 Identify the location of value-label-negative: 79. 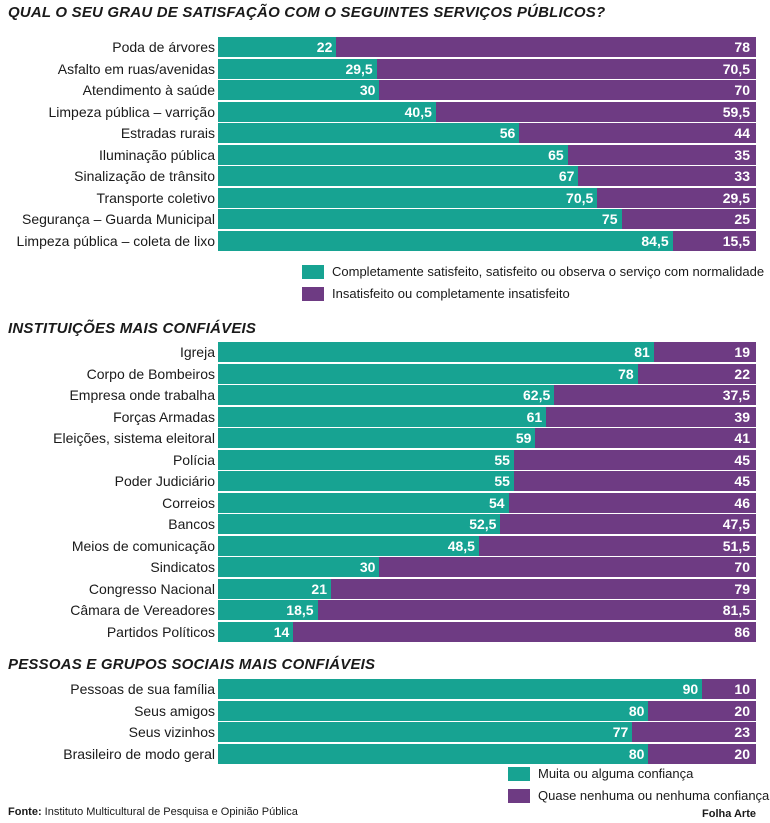
(742, 588).